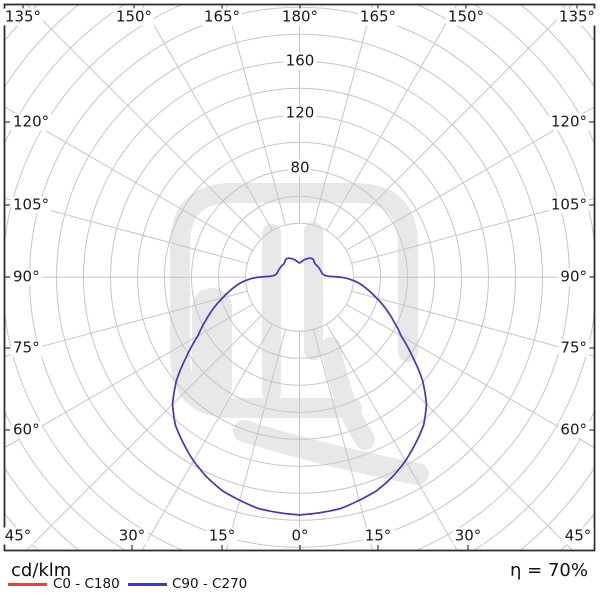 This screenshot has width=600, height=600. I want to click on ring-value-label: 120, so click(300, 112).